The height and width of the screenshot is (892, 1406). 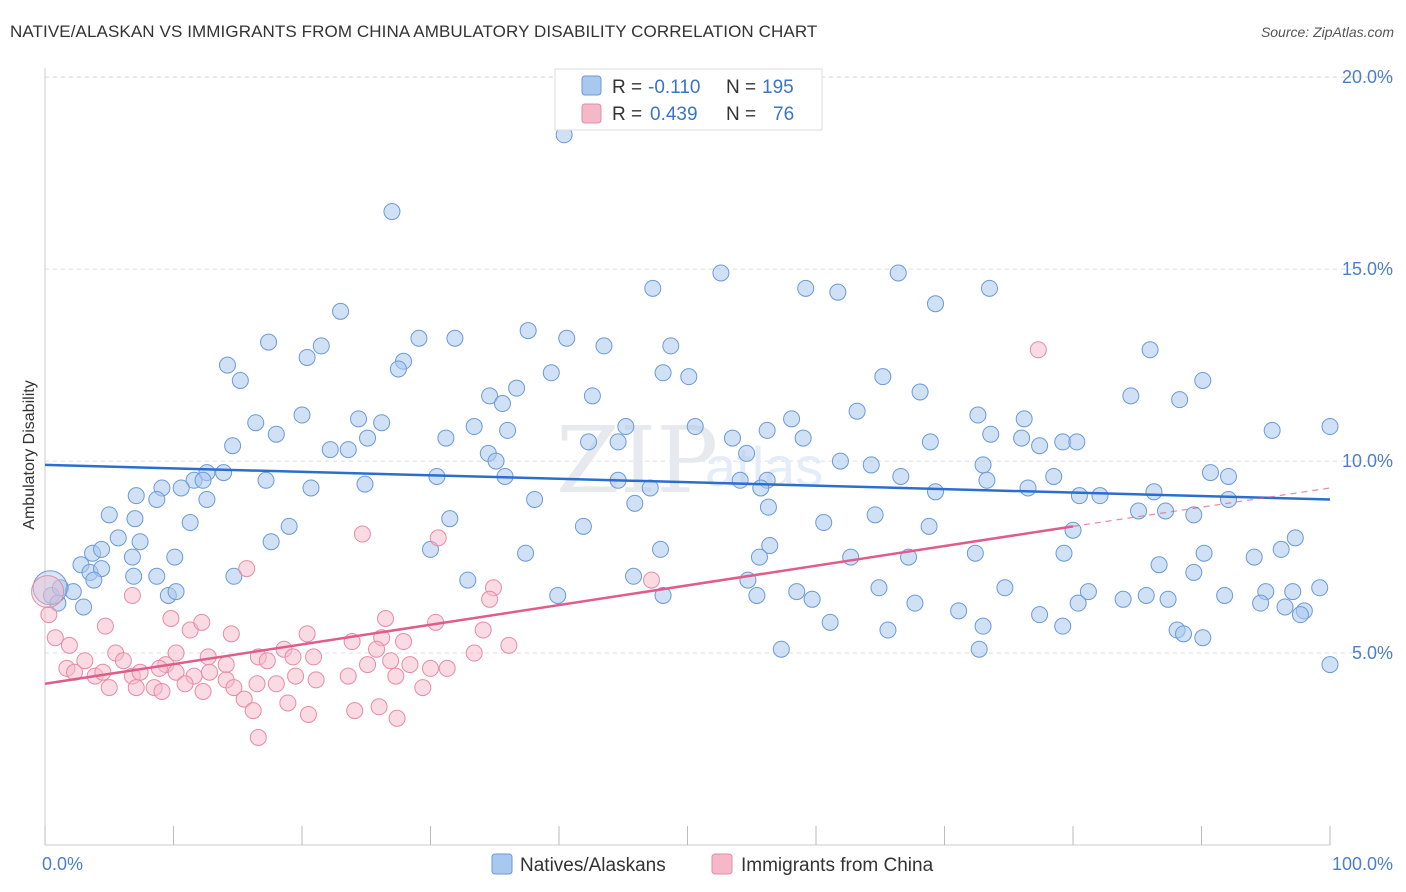 What do you see at coordinates (837, 865) in the screenshot?
I see `bottom-legend-label-2: Immigrants from China` at bounding box center [837, 865].